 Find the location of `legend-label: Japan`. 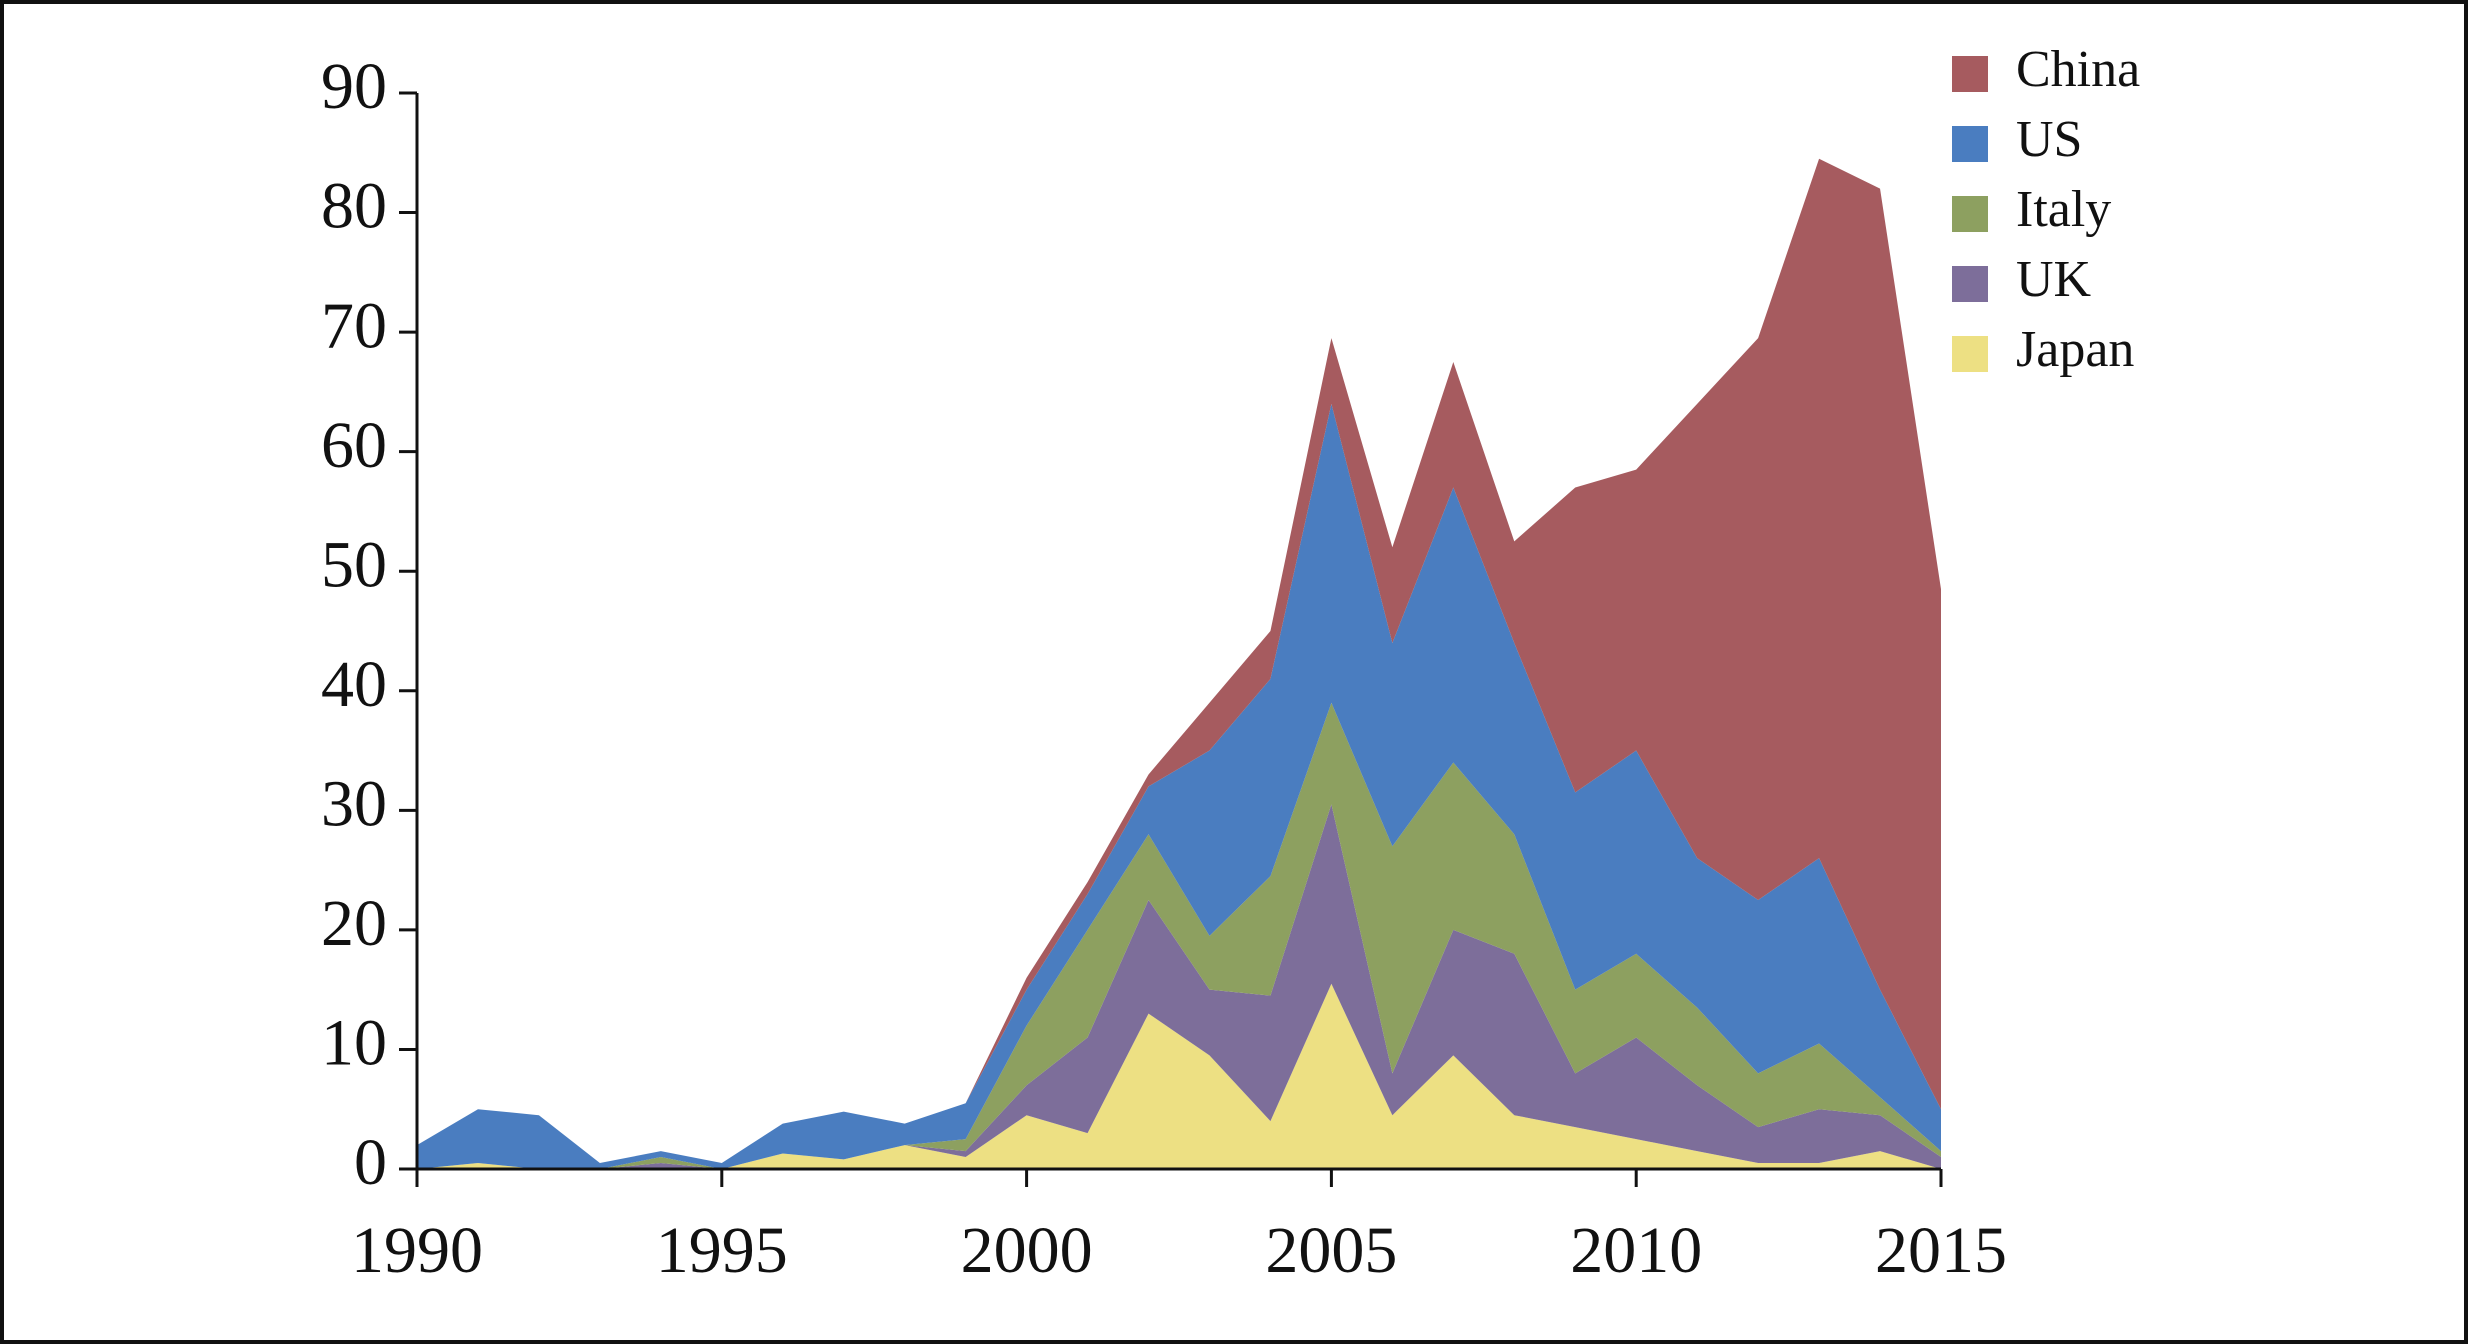

legend-label: Japan is located at coordinates (2075, 349).